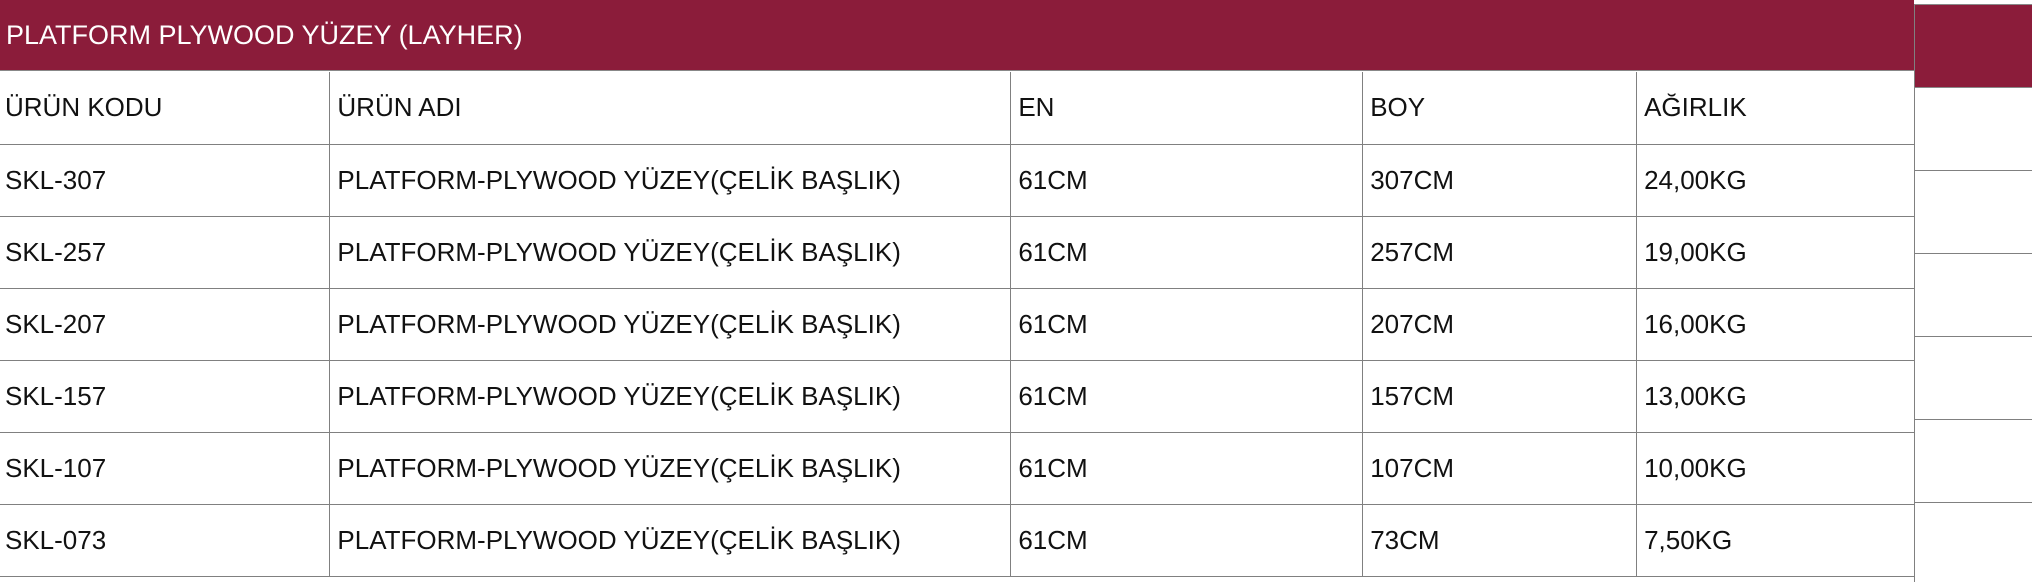 Image resolution: width=2032 pixels, height=586 pixels. I want to click on product-code-cell: SKL-257, so click(165, 252).